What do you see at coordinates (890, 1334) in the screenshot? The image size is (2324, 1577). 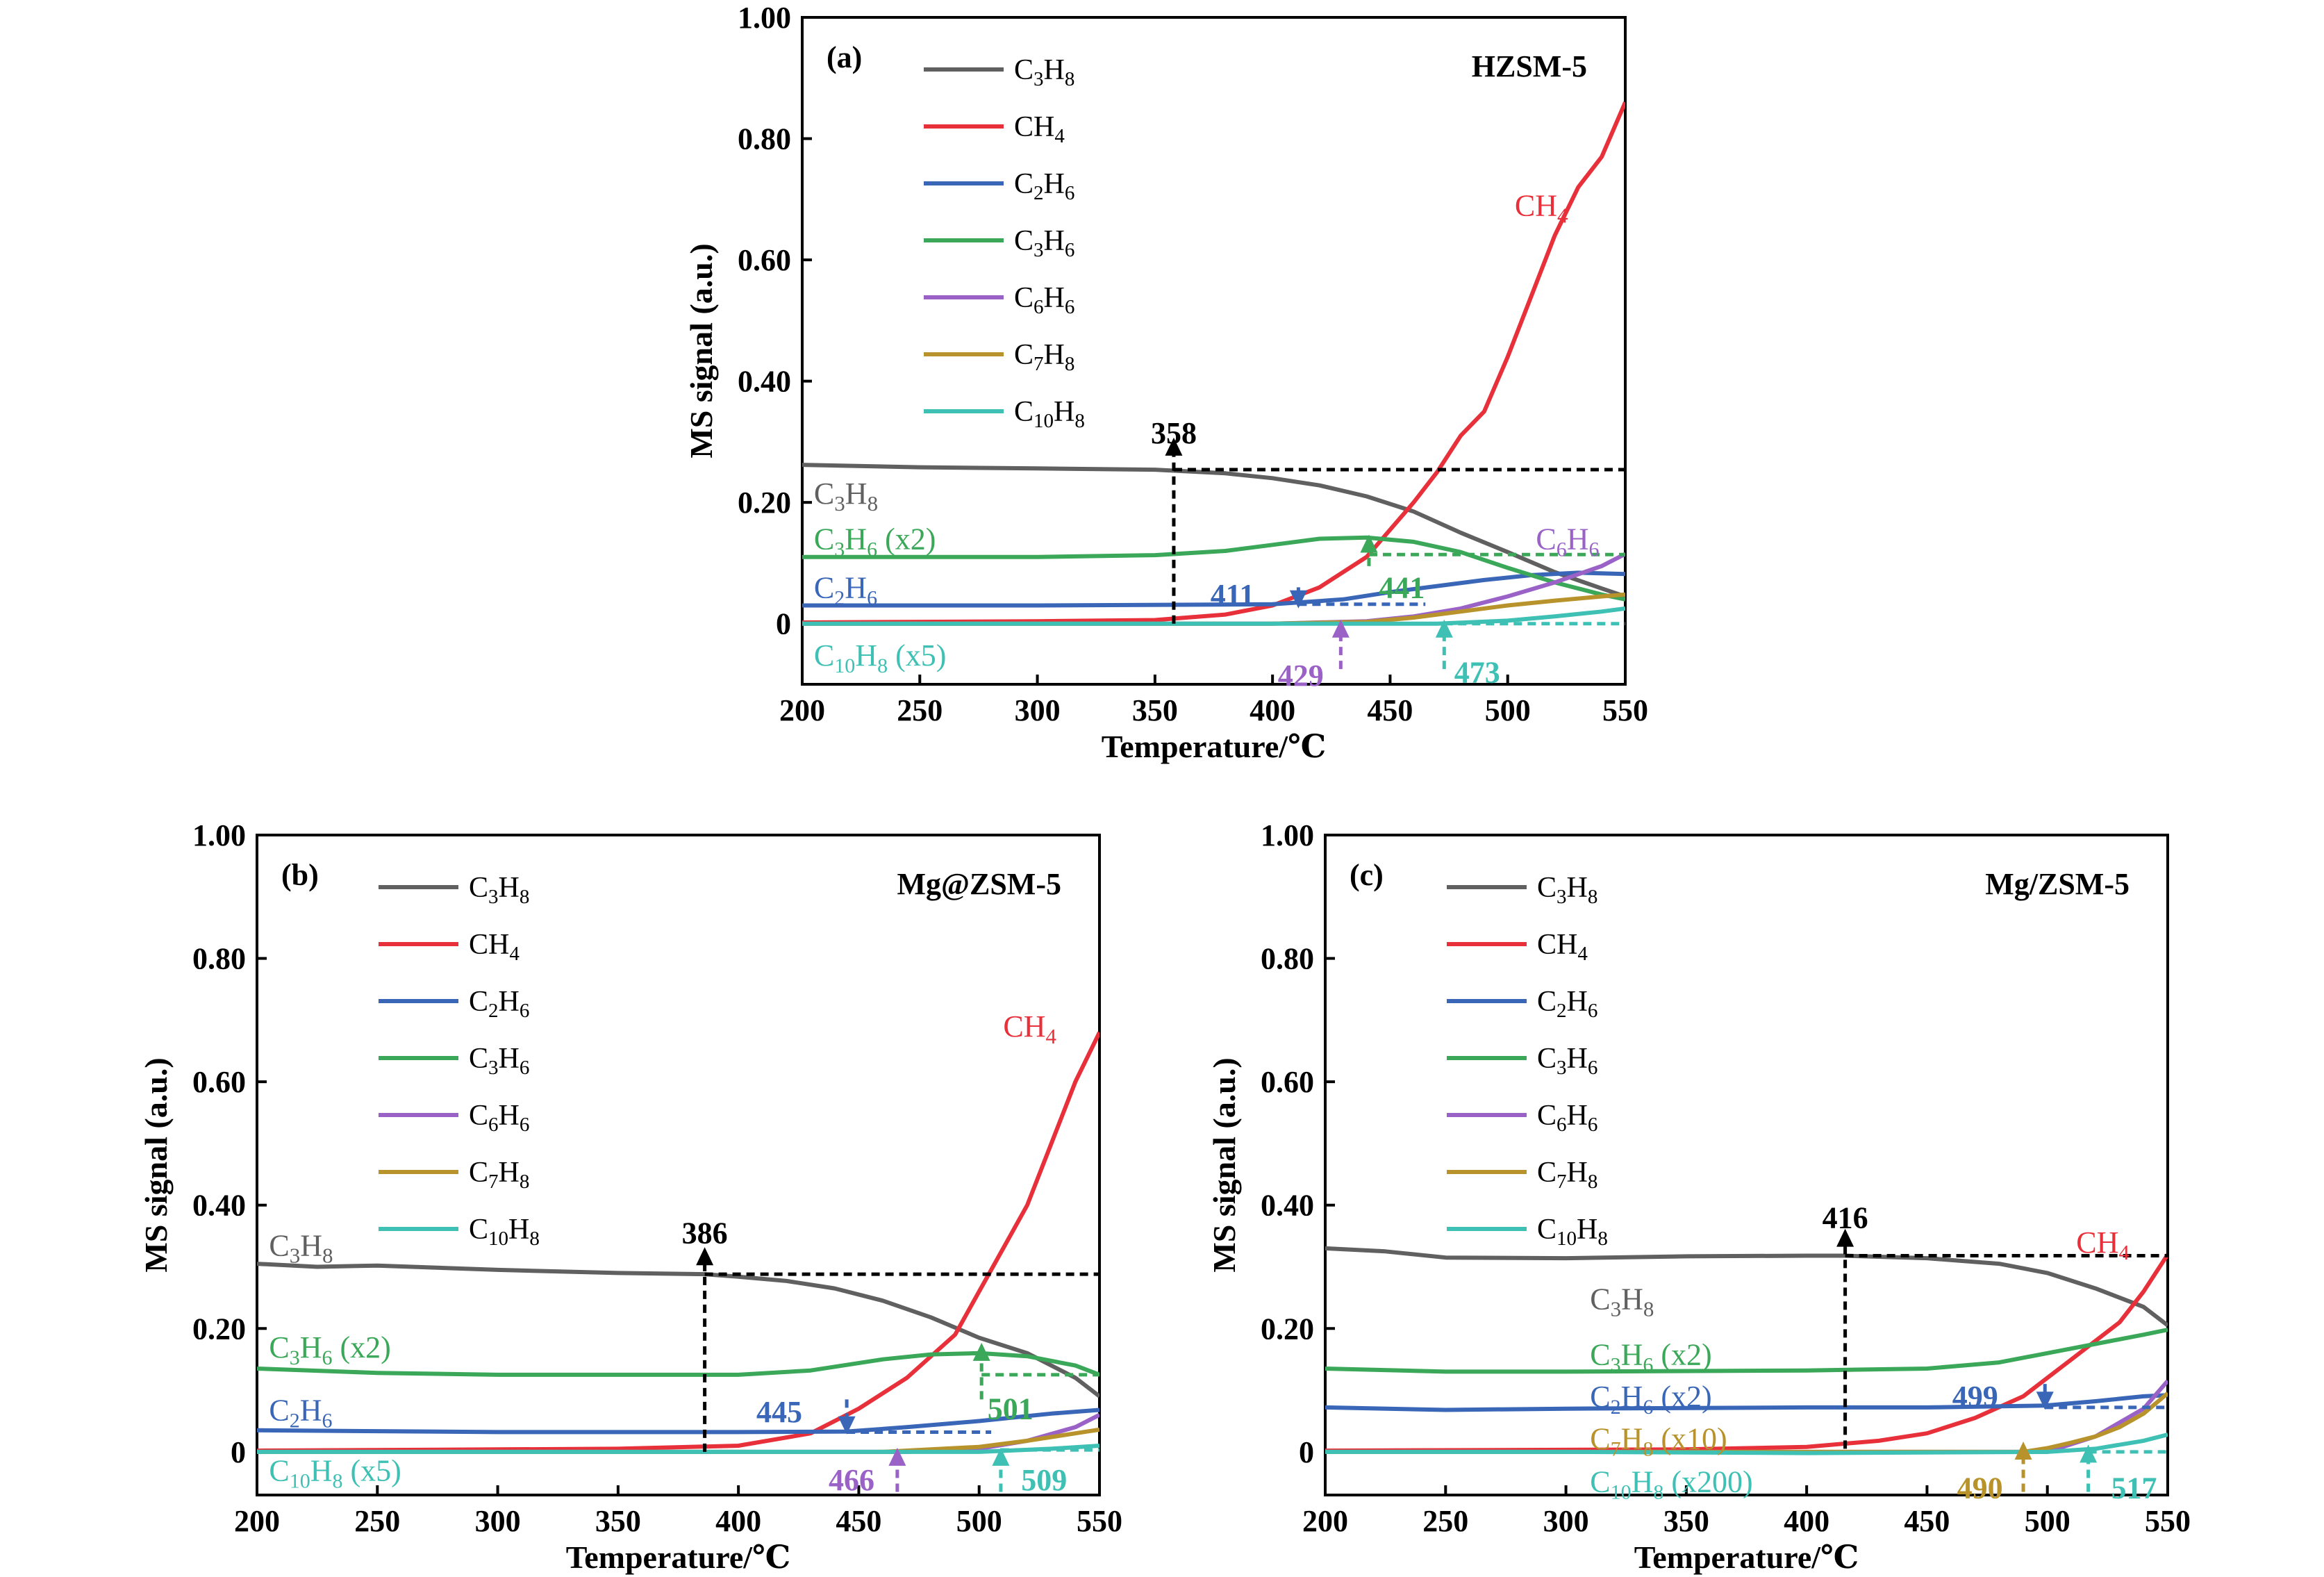 I see `annotation-386: 386` at bounding box center [890, 1334].